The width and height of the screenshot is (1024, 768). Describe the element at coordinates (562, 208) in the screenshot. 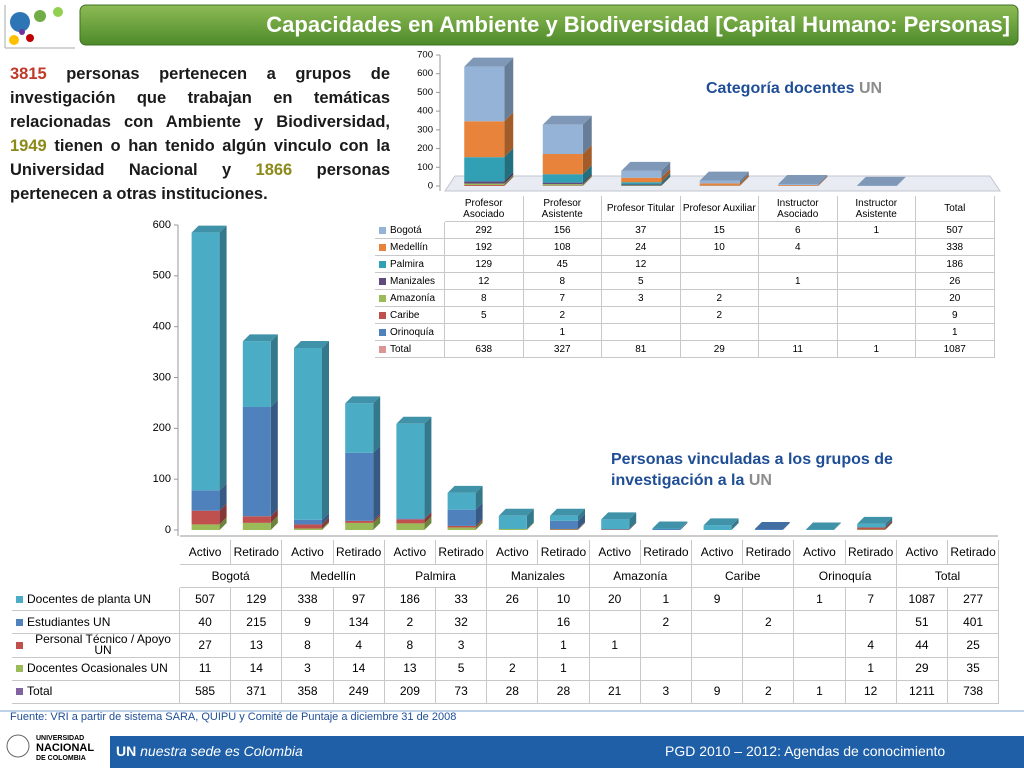

I see `cell-text: Profesor Asistente` at that location.